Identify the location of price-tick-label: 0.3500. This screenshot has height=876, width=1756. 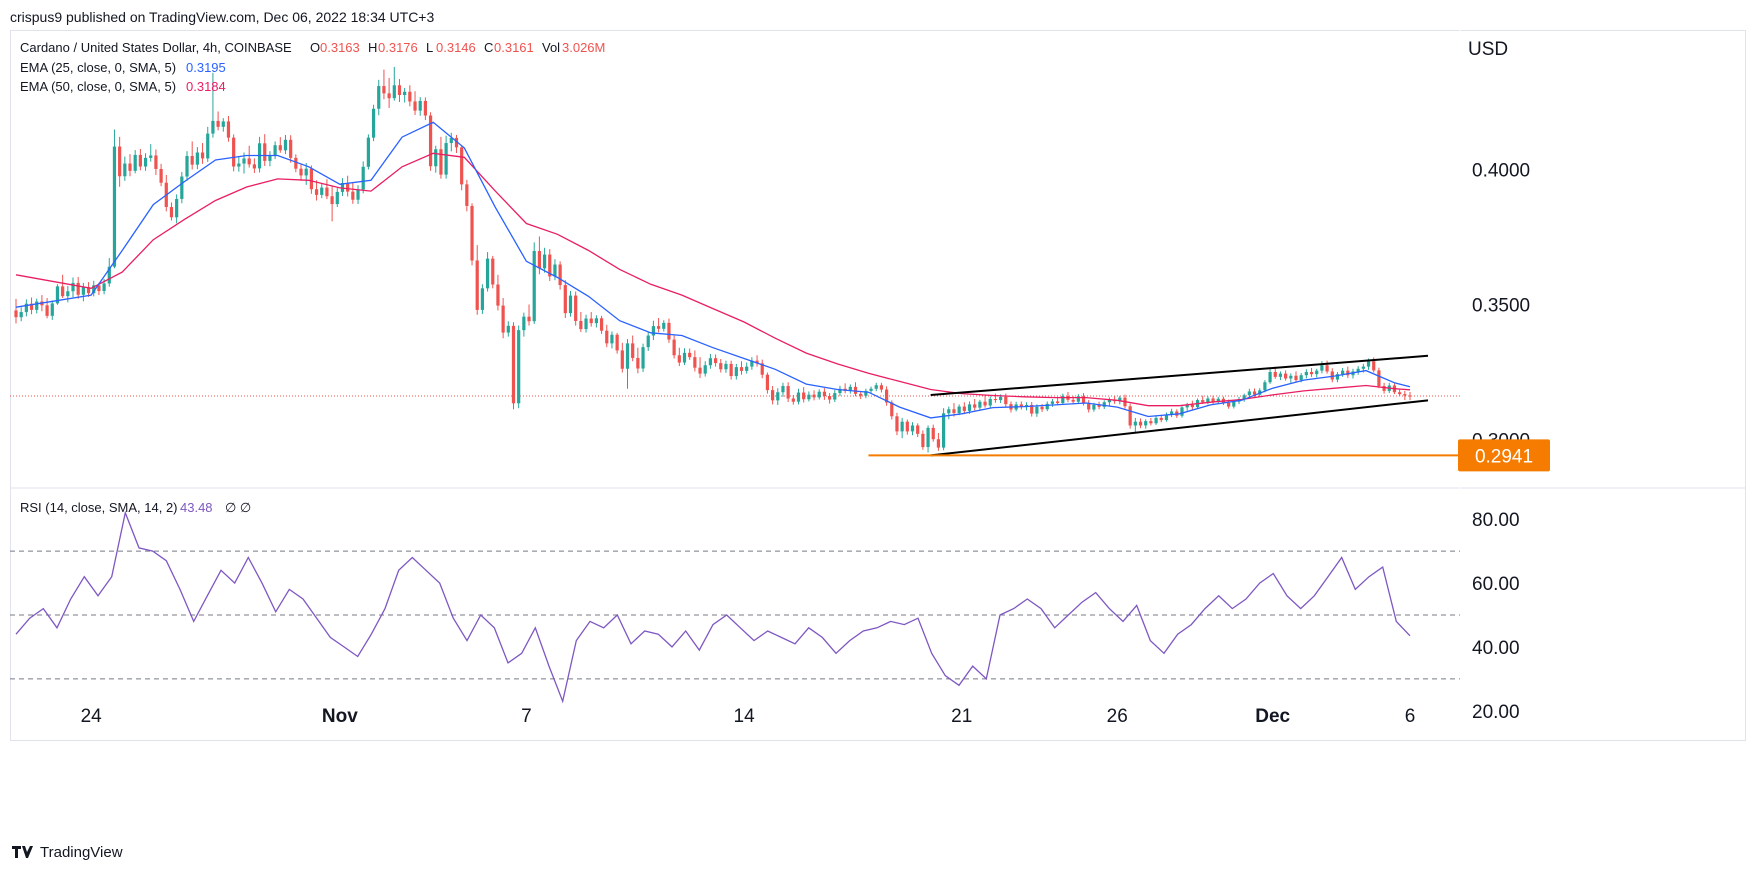
(1501, 306).